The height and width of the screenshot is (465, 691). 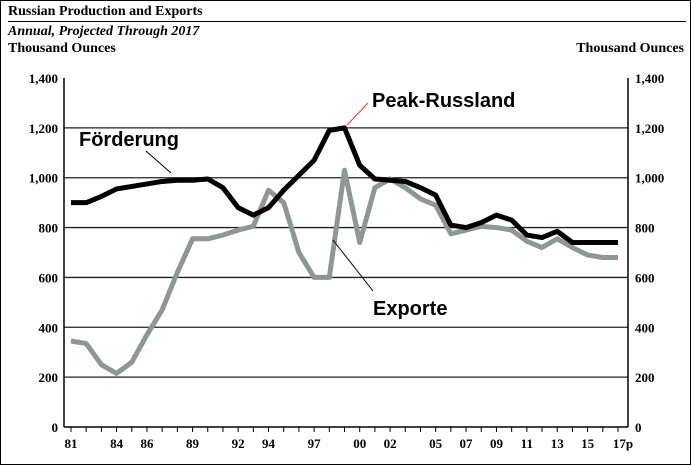 What do you see at coordinates (623, 443) in the screenshot?
I see `x-tick-label: 17p` at bounding box center [623, 443].